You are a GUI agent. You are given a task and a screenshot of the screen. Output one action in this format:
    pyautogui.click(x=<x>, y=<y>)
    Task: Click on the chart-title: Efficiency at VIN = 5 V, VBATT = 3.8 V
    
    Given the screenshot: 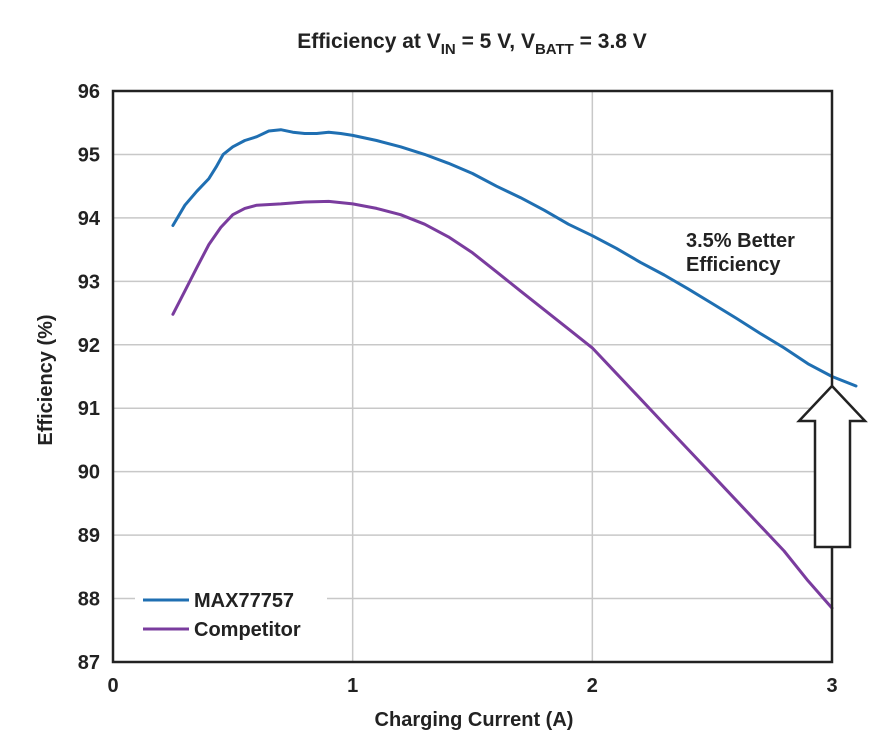 What is the action you would take?
    pyautogui.click(x=472, y=44)
    